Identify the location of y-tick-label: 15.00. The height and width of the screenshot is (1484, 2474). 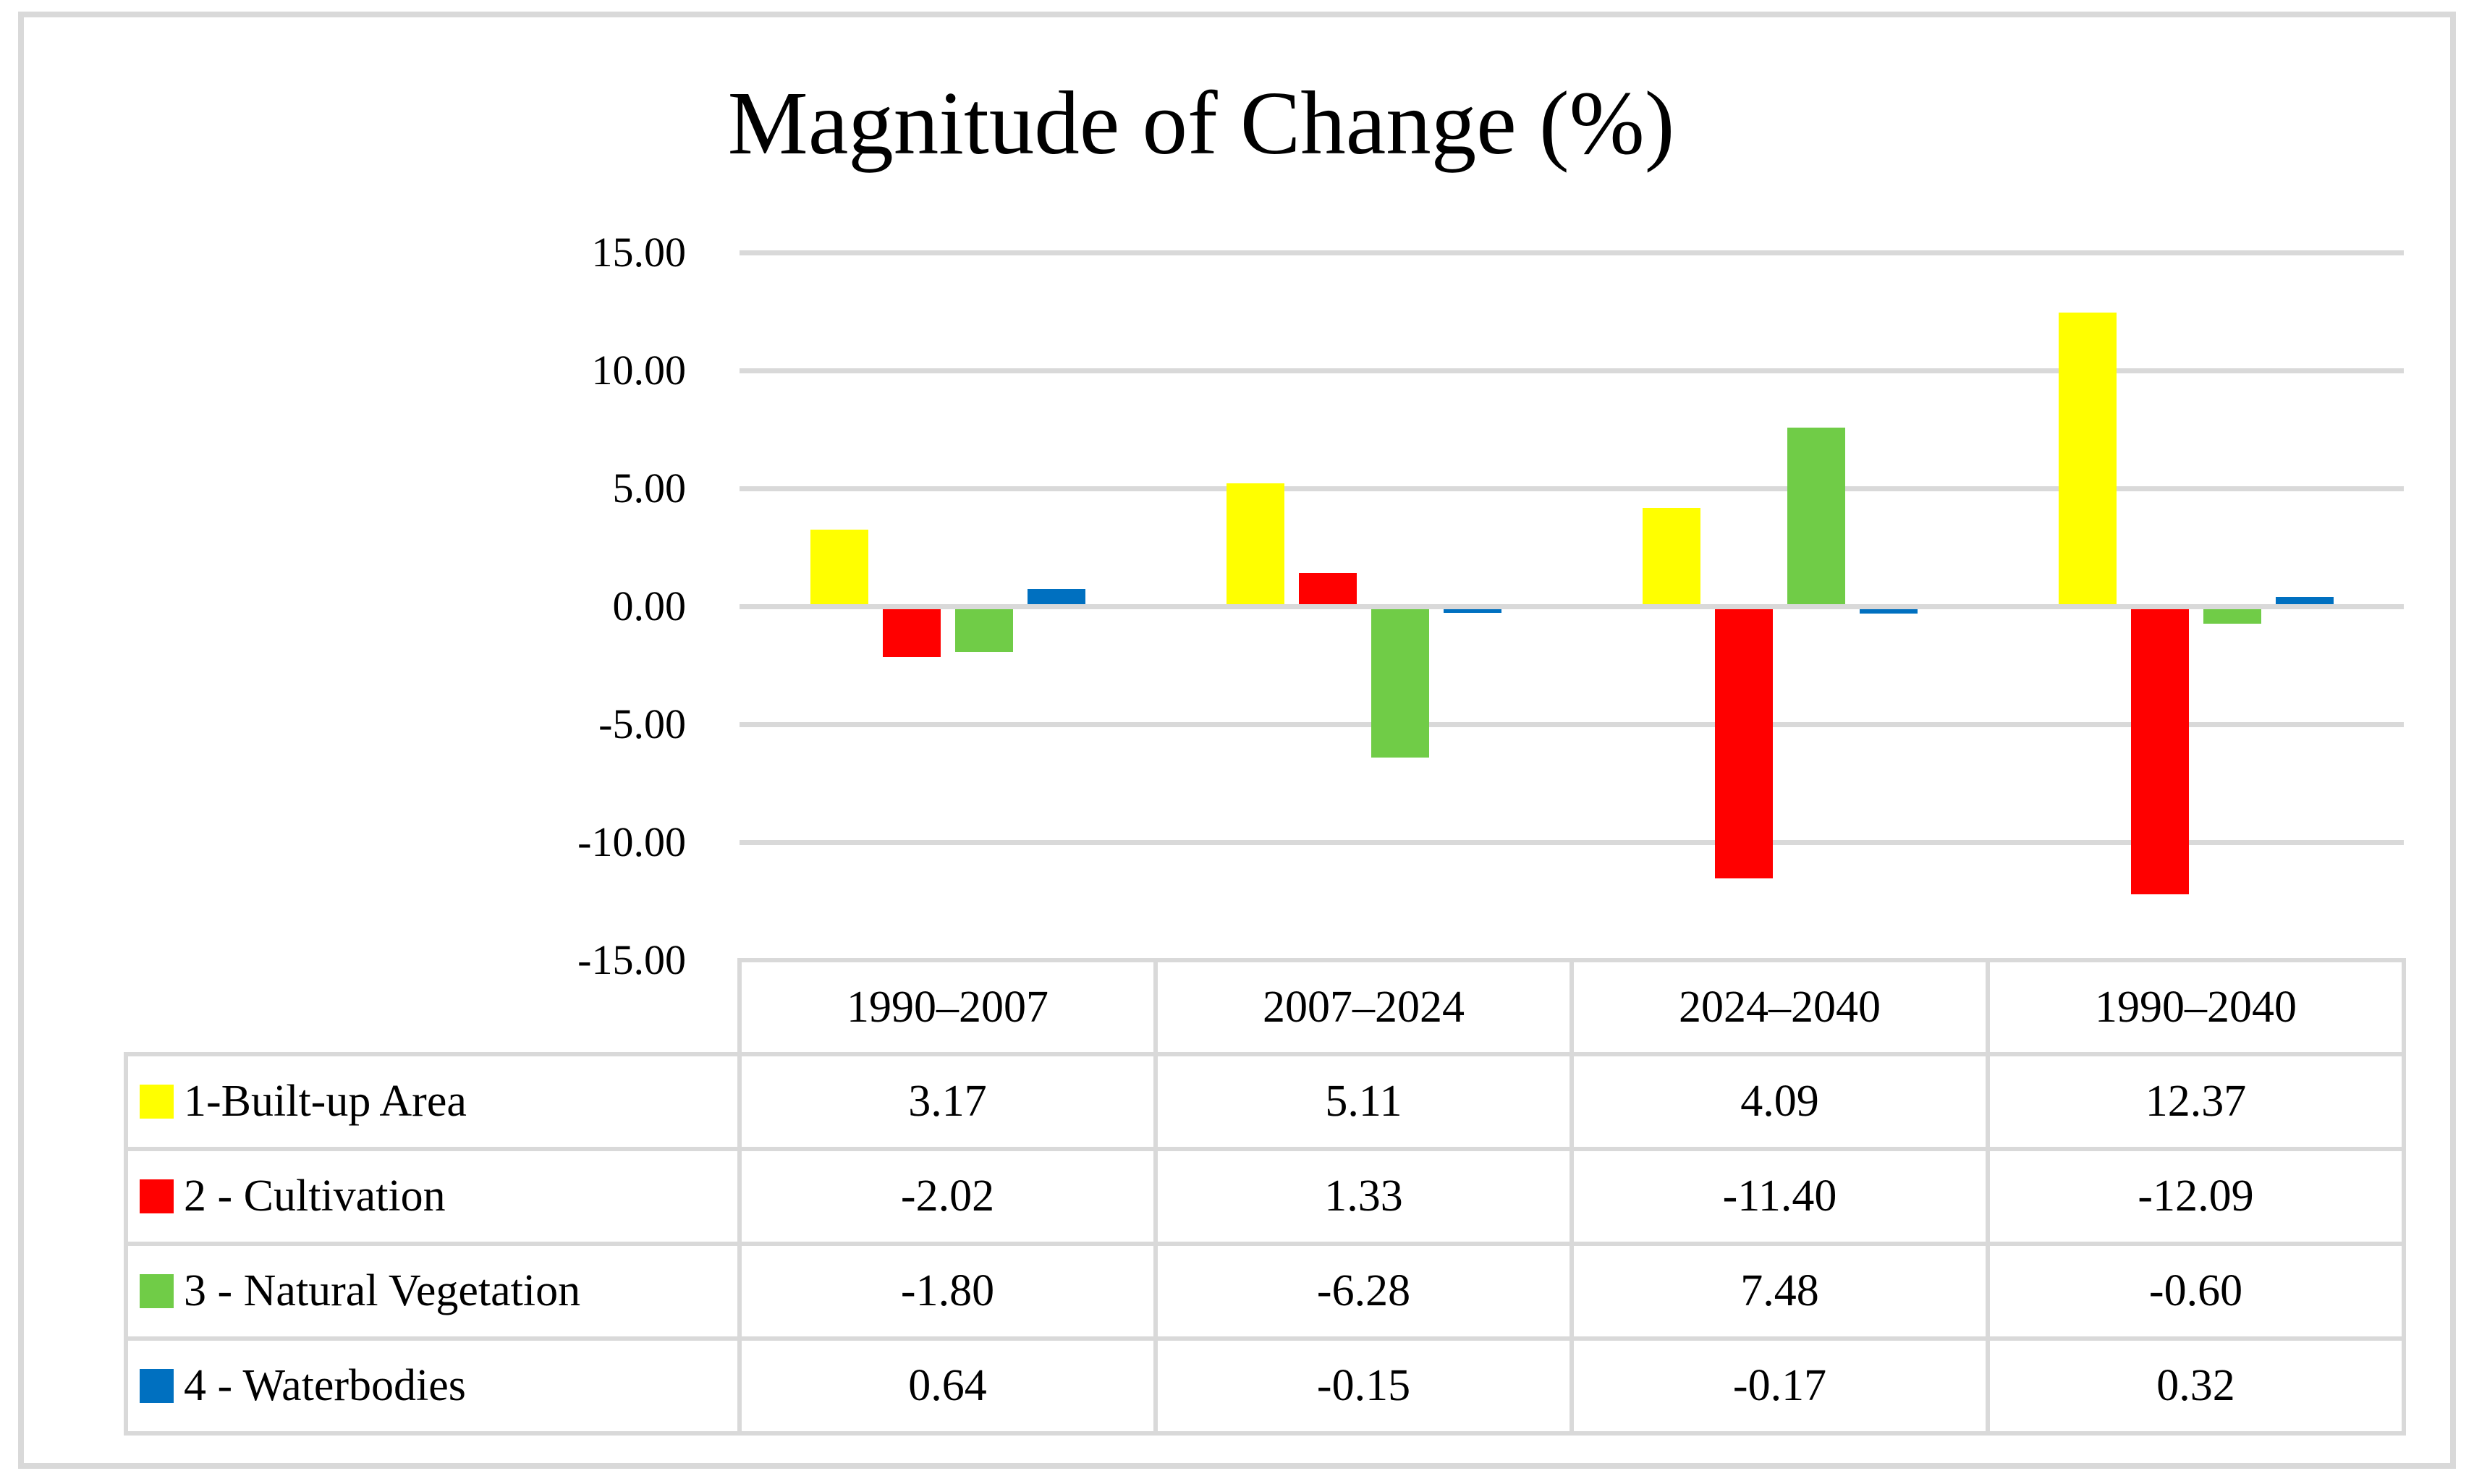
(639, 252).